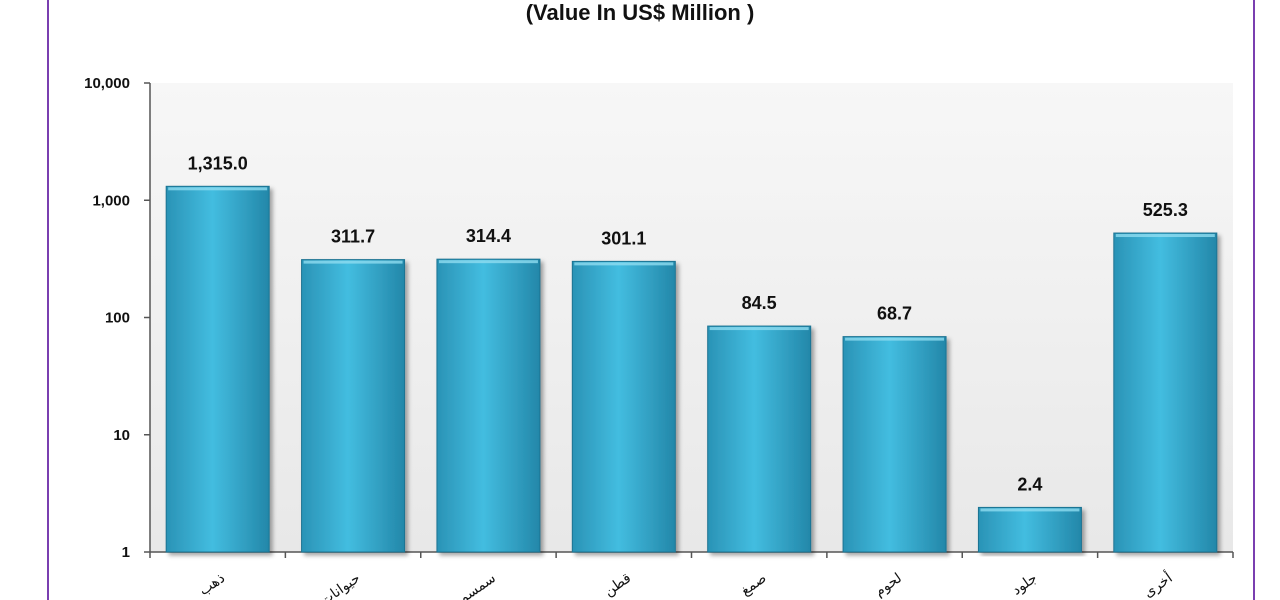 The height and width of the screenshot is (600, 1280). Describe the element at coordinates (617, 585) in the screenshot. I see `x-tick-label: قطن` at that location.